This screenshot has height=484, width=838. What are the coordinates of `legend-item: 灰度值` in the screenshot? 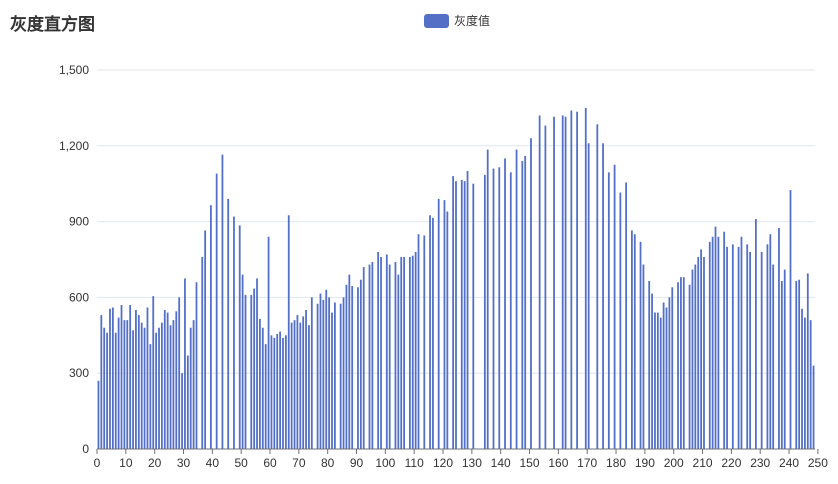 It's located at (457, 20).